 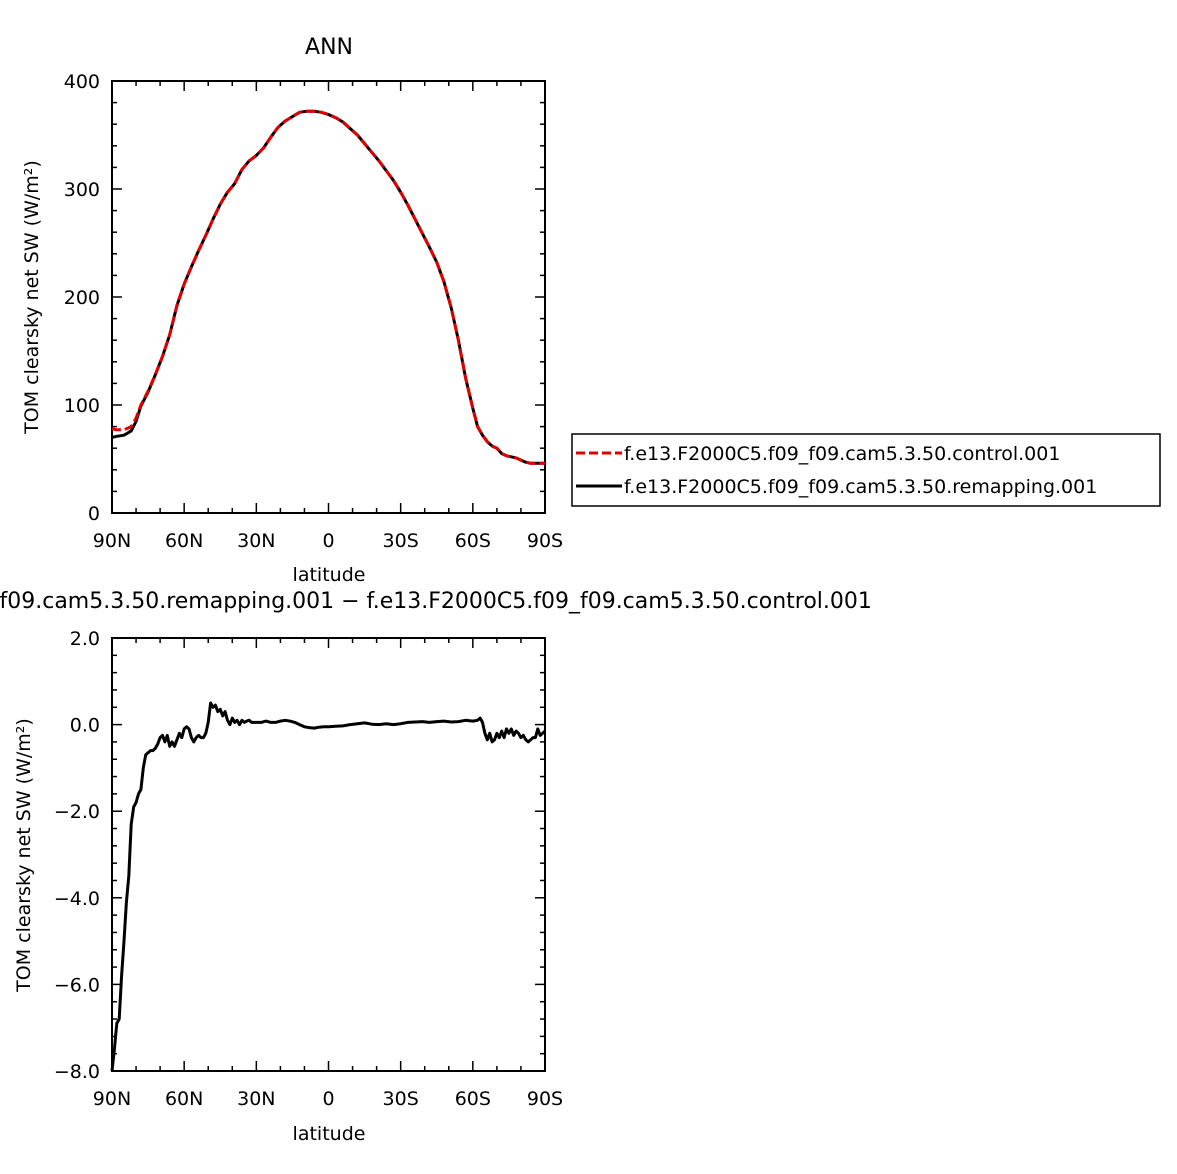 I want to click on bottom-y-tick-label: 0.0, so click(x=85, y=726).